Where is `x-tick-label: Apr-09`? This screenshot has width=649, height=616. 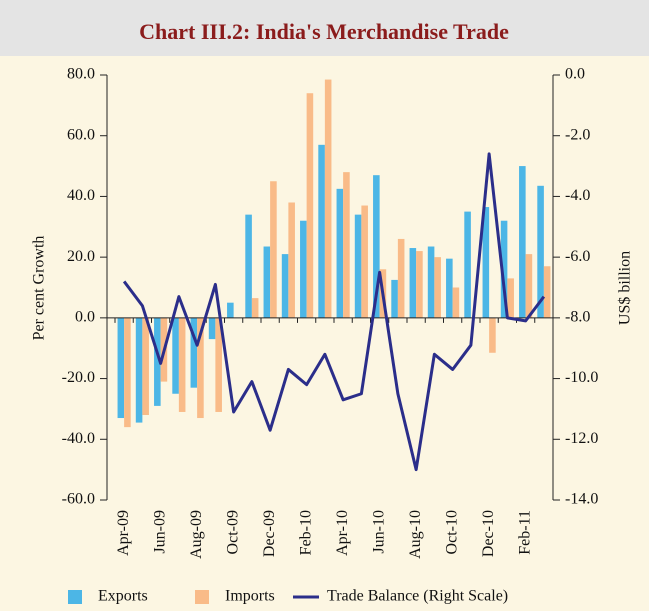 x-tick-label: Apr-09 is located at coordinates (123, 533).